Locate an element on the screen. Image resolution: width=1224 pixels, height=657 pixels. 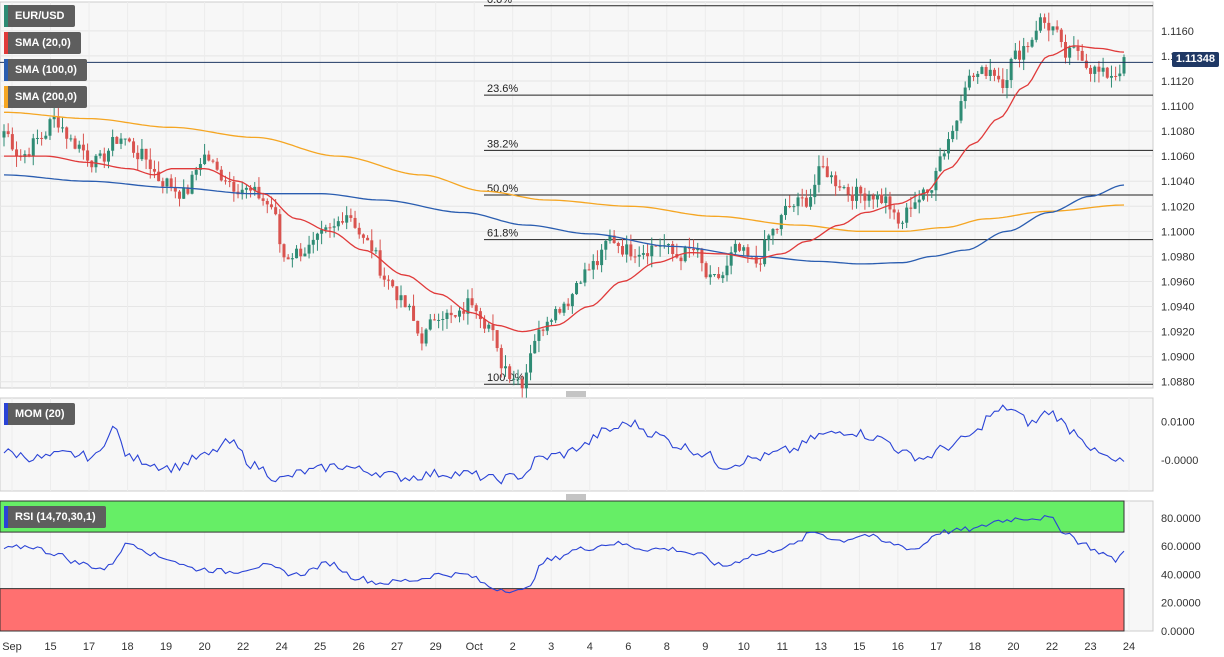
legend-symbol: EUR/USD is located at coordinates (39, 16).